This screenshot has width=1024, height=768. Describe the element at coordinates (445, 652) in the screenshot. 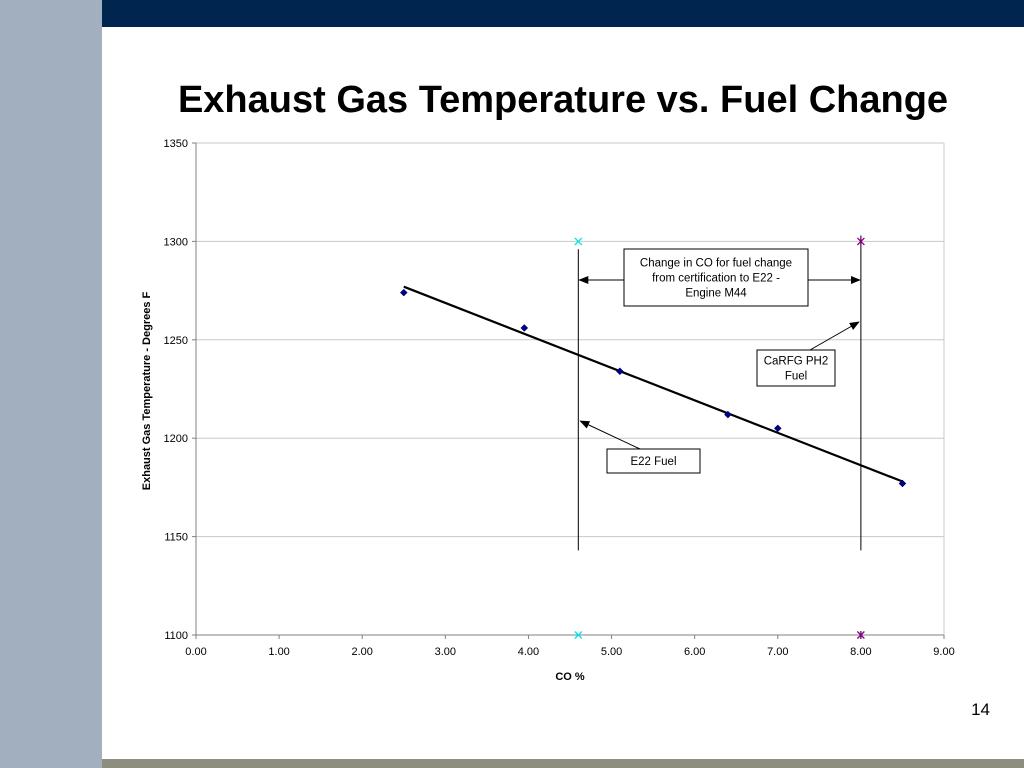

I see `x-tick-label: 3.00` at that location.